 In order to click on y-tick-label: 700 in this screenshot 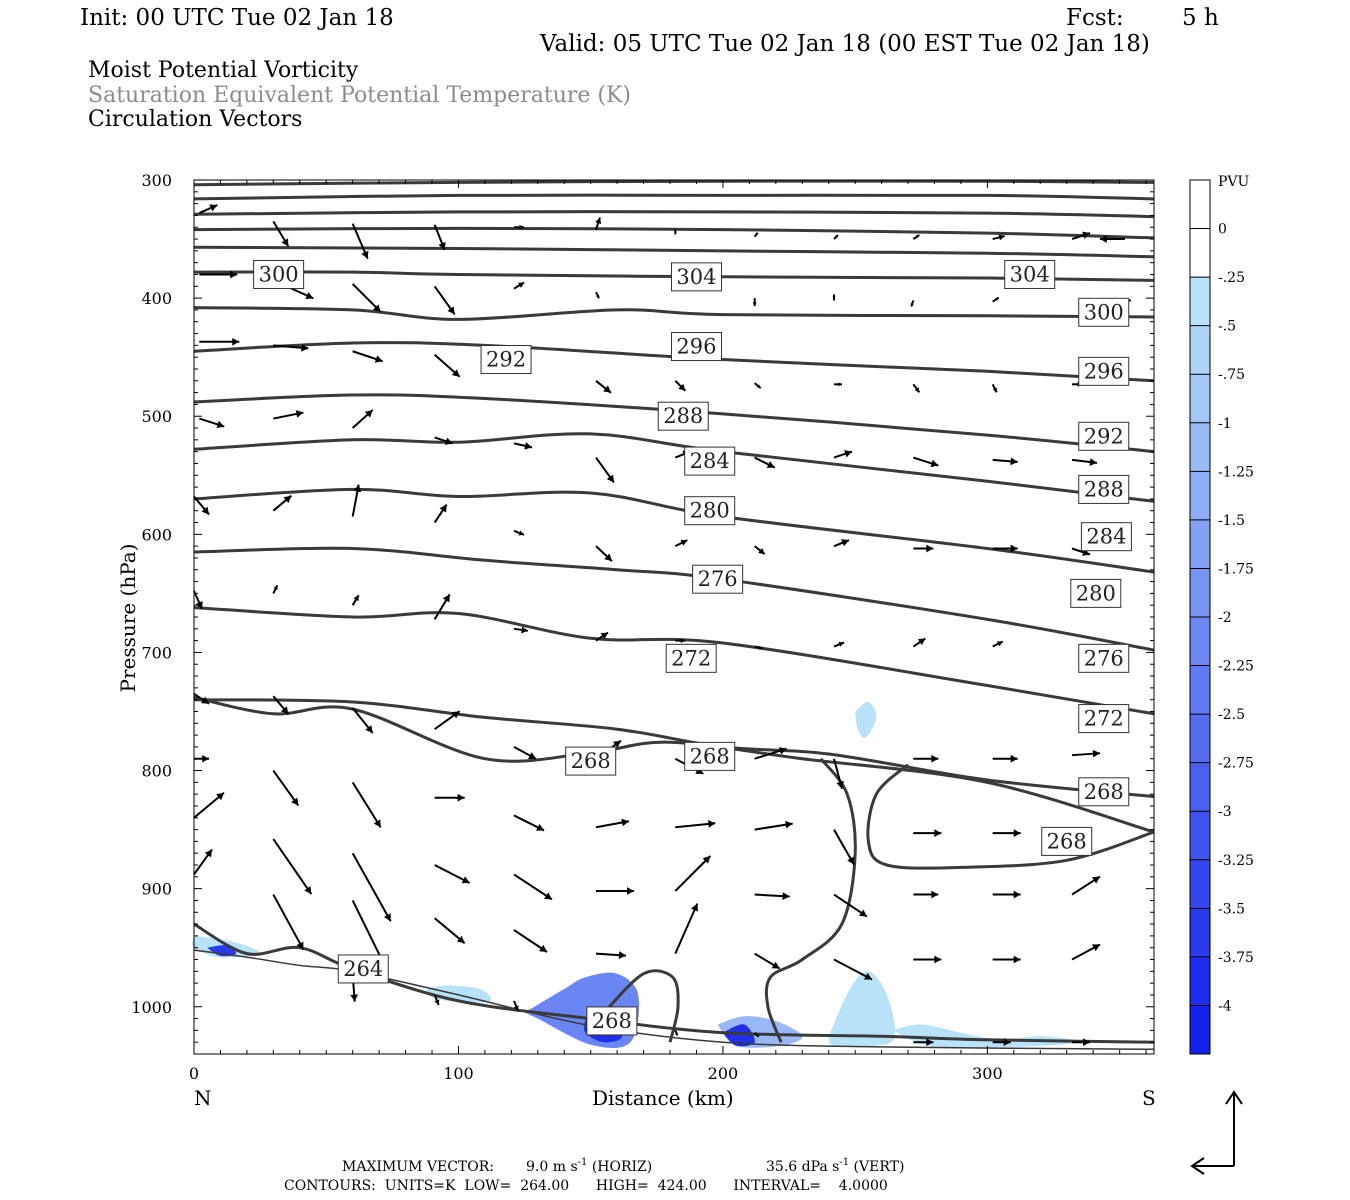, I will do `click(156, 652)`.